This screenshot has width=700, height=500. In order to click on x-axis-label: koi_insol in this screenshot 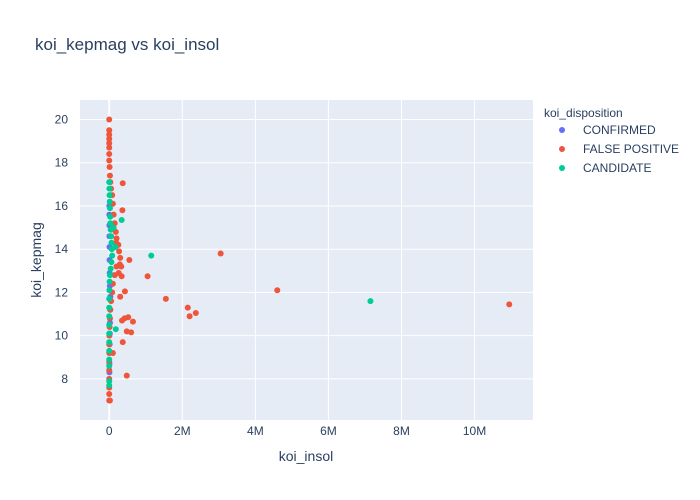, I will do `click(306, 456)`.